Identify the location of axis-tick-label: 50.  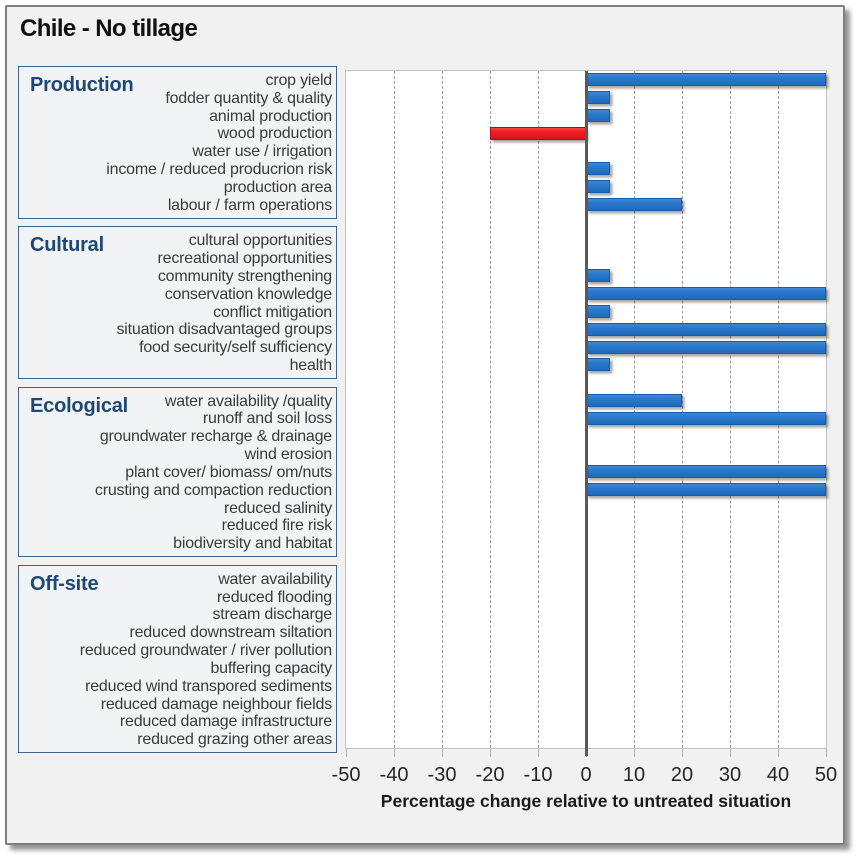
(826, 774).